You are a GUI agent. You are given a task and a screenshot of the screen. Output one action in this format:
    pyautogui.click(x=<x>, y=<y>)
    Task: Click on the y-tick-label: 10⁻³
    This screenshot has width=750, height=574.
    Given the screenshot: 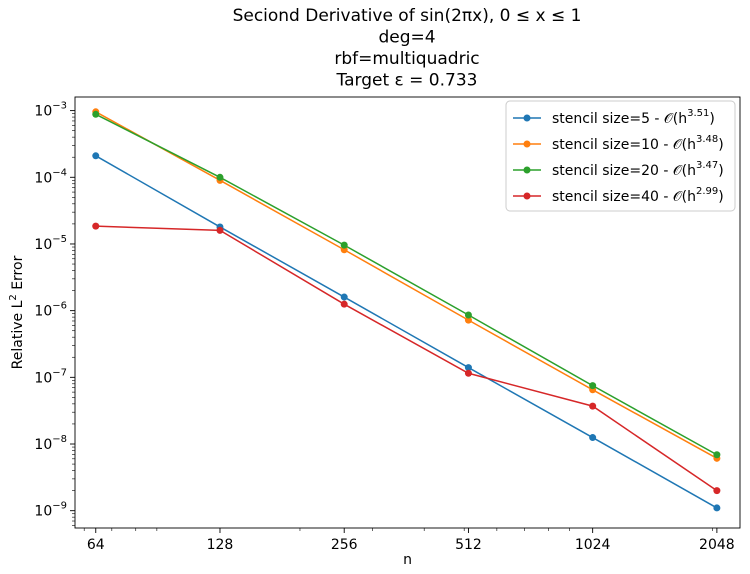 What is the action you would take?
    pyautogui.click(x=50, y=110)
    